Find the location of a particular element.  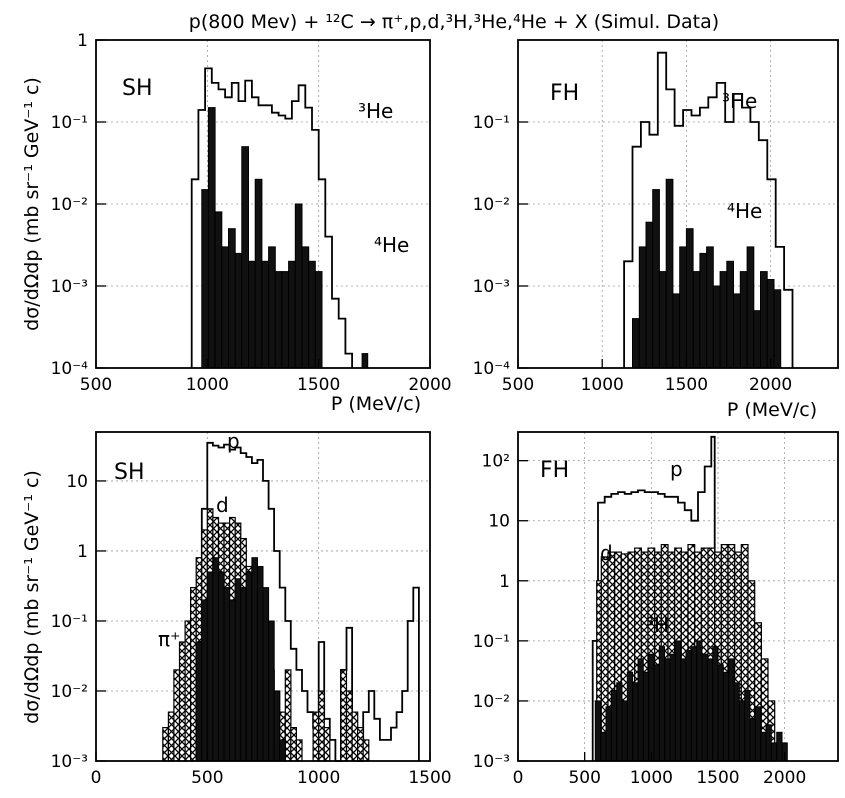

panel-label: FH is located at coordinates (564, 93).